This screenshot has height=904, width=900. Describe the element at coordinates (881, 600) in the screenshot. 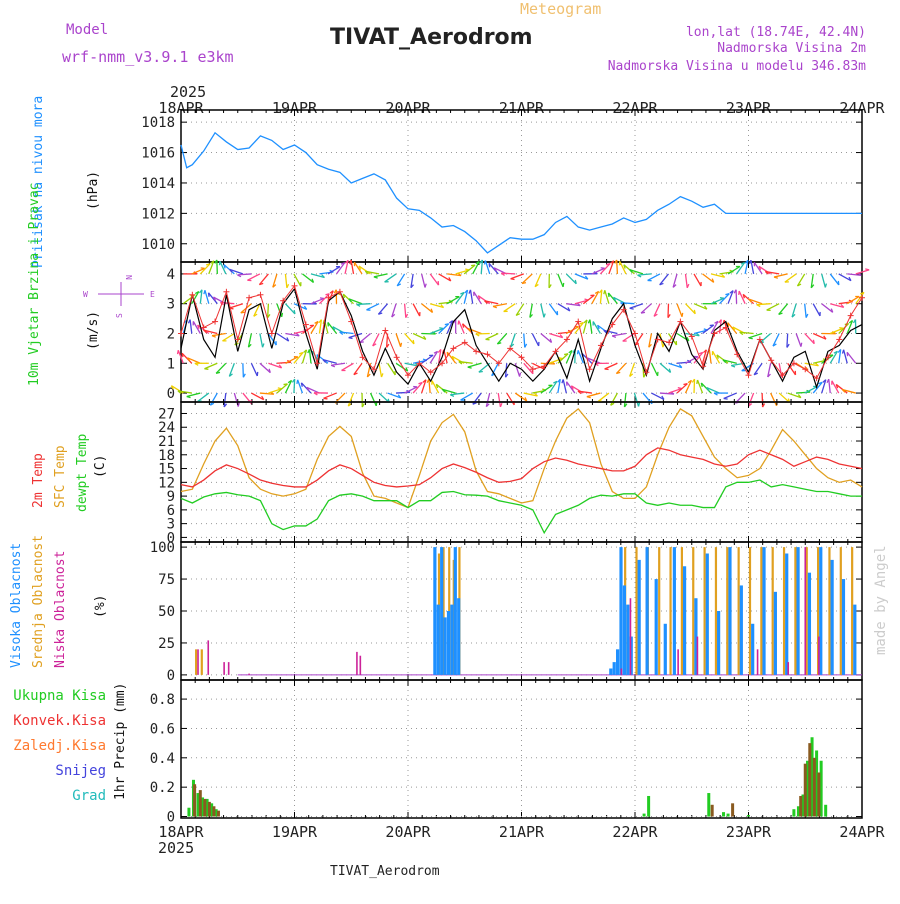

I see `credit-label: made by Angel` at that location.